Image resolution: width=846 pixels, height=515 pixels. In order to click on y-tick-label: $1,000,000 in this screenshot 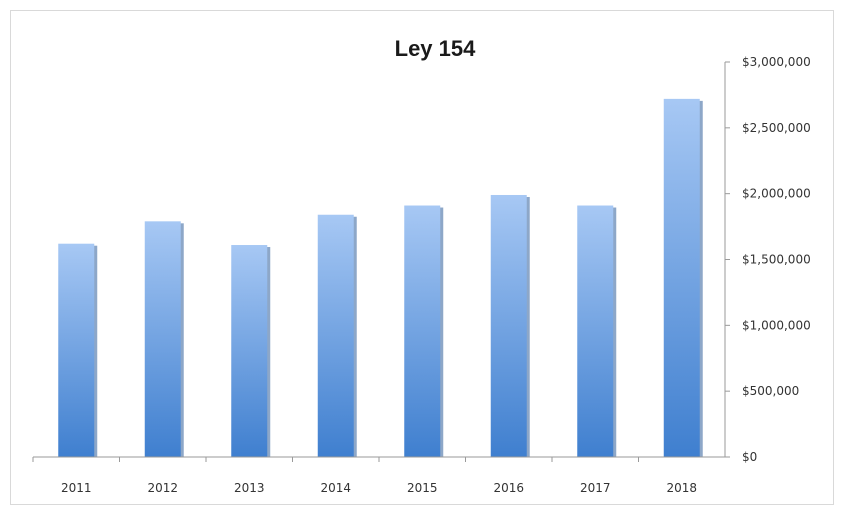, I will do `click(776, 325)`.